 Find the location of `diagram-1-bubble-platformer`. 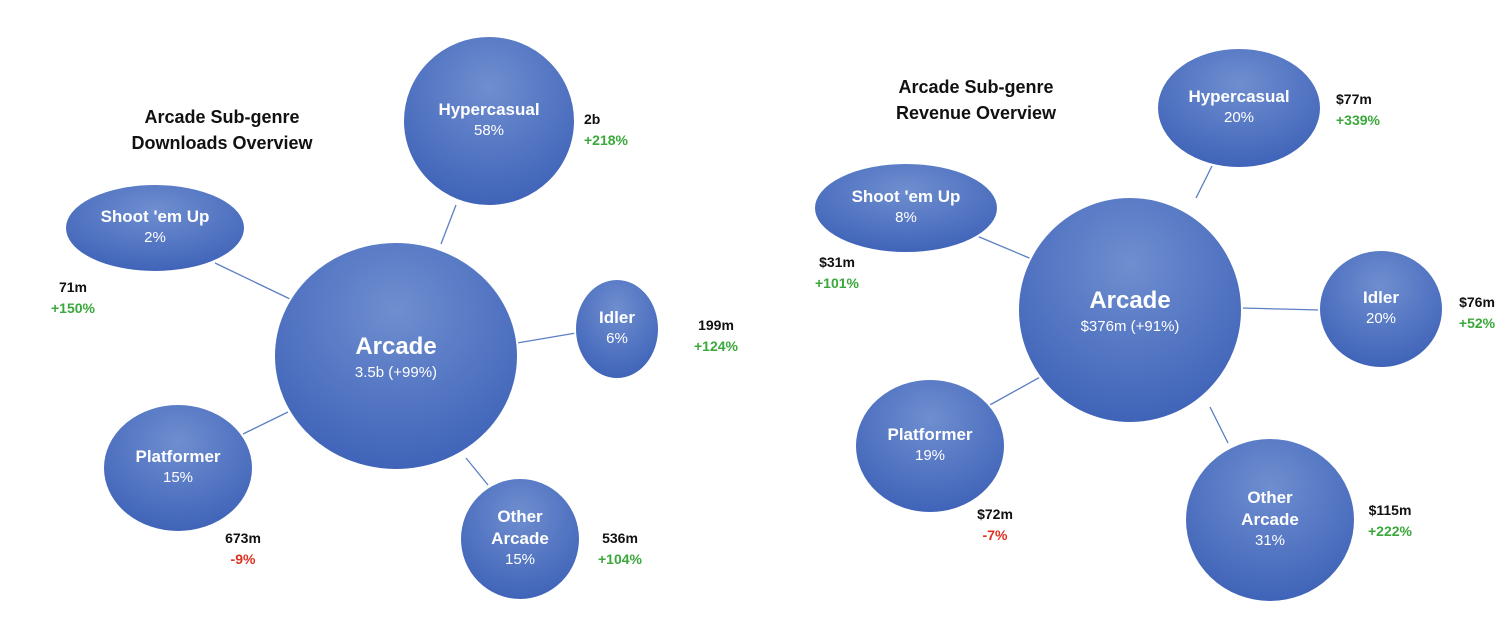

diagram-1-bubble-platformer is located at coordinates (178, 468).